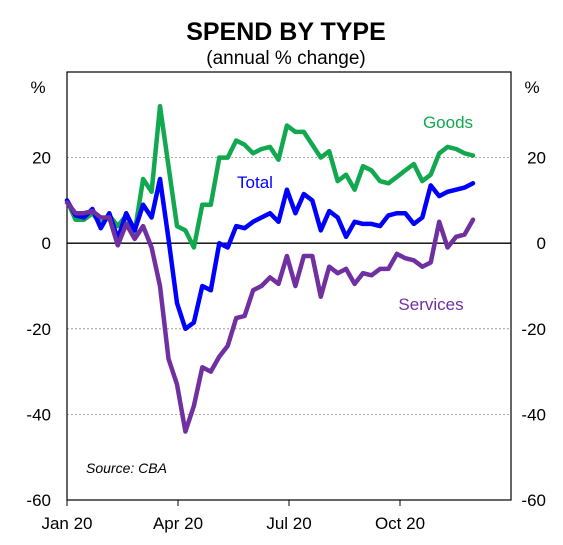 The width and height of the screenshot is (563, 545). I want to click on y-axis-right: 20 0 -20 -40 -60, so click(533, 329).